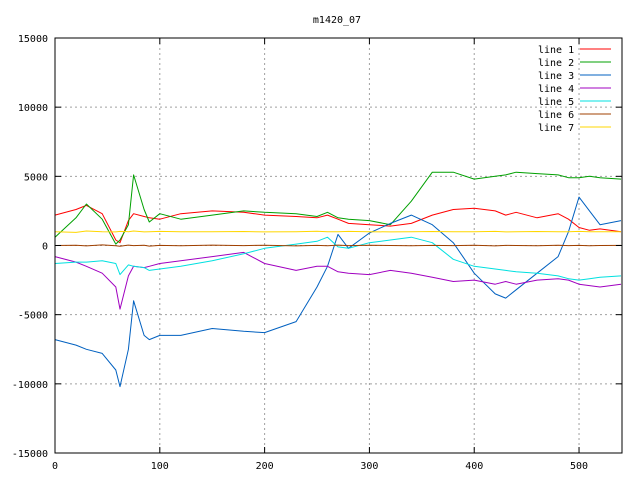 The height and width of the screenshot is (480, 640). Describe the element at coordinates (556, 128) in the screenshot. I see `legend-label: line 7` at that location.